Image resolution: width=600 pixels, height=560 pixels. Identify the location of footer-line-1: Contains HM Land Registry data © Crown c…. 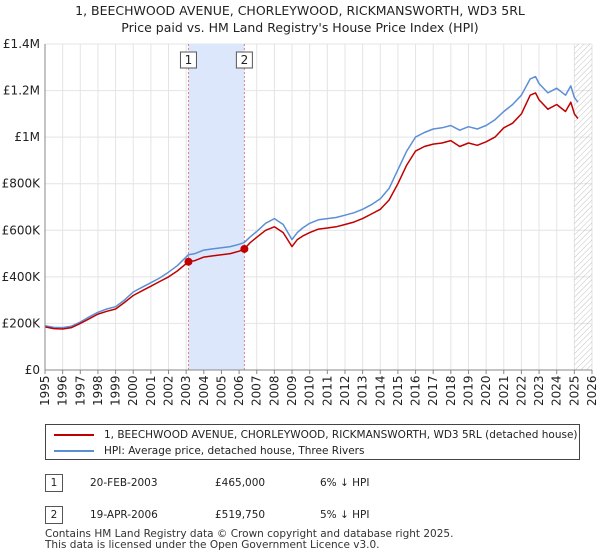
(249, 534).